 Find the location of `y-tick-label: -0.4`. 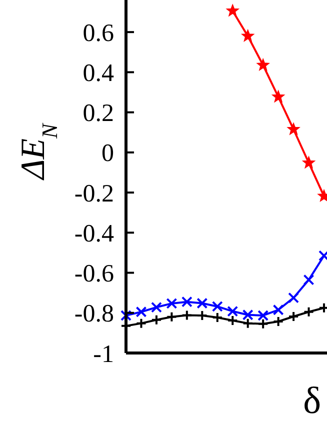

y-tick-label: -0.4 is located at coordinates (94, 234).